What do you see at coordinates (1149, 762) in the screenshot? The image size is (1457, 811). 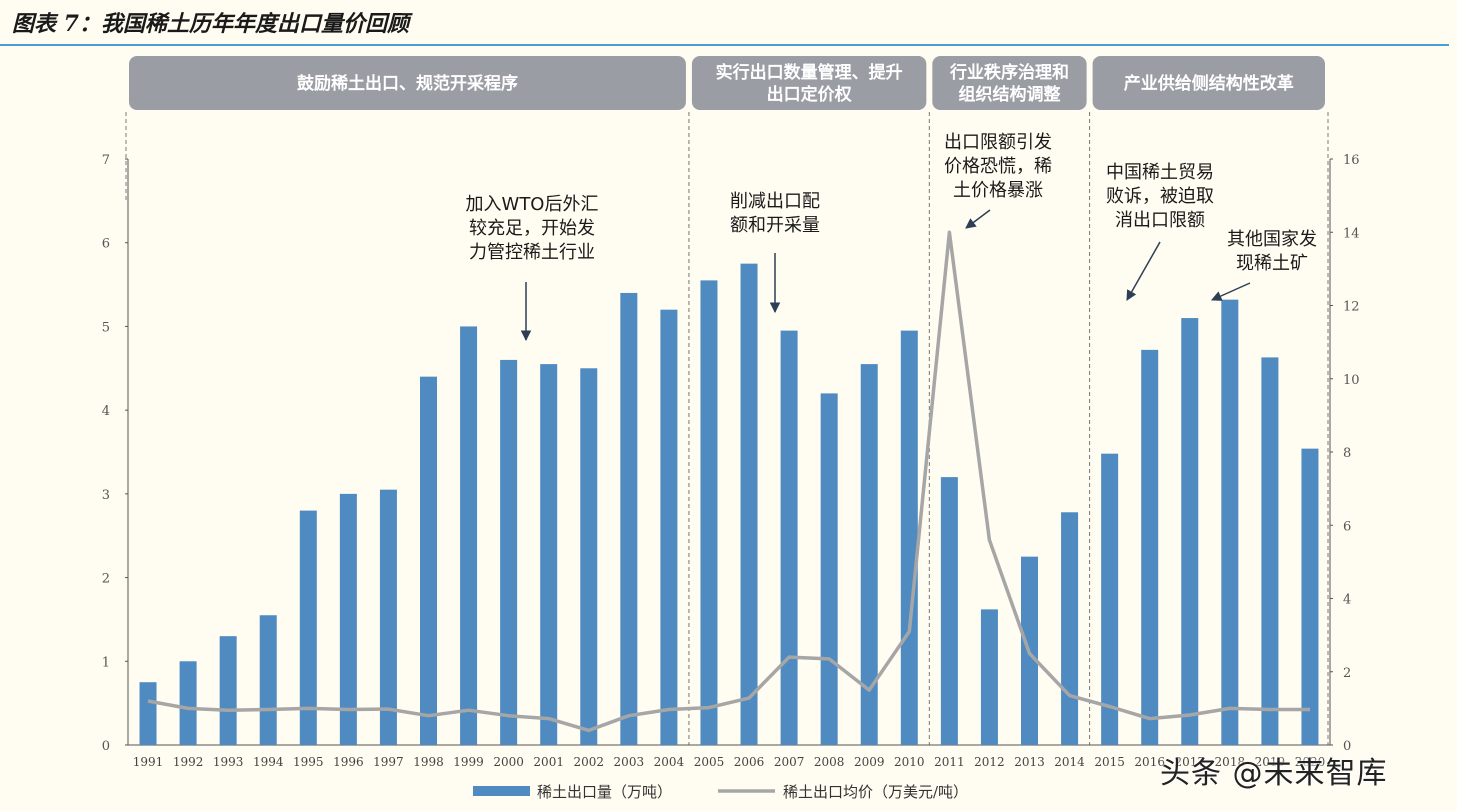 I see `x-tick-label: 2016` at bounding box center [1149, 762].